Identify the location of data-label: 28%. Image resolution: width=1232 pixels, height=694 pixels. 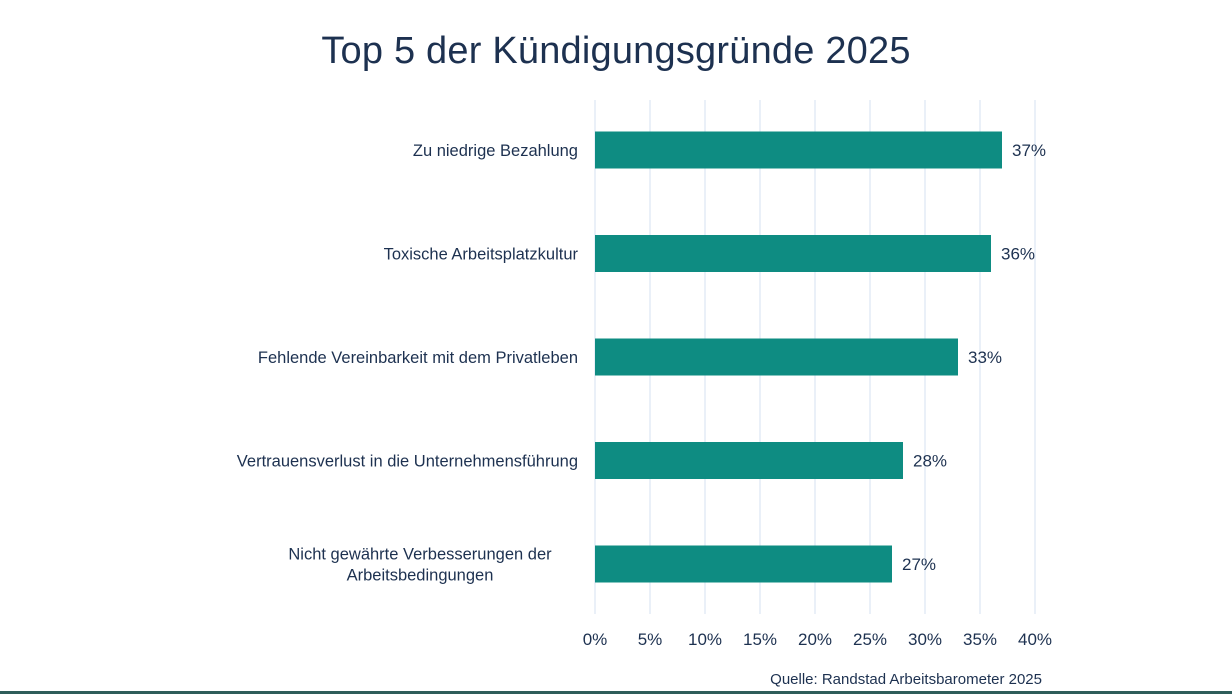
(930, 461).